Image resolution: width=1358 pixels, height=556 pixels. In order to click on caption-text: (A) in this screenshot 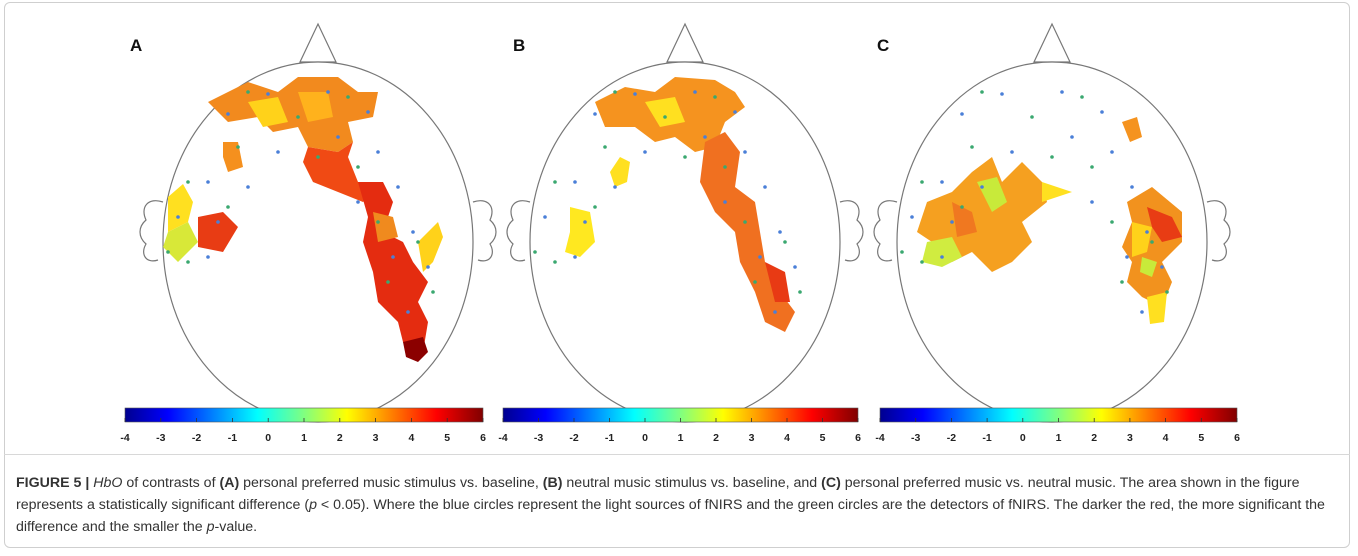, I will do `click(229, 483)`.